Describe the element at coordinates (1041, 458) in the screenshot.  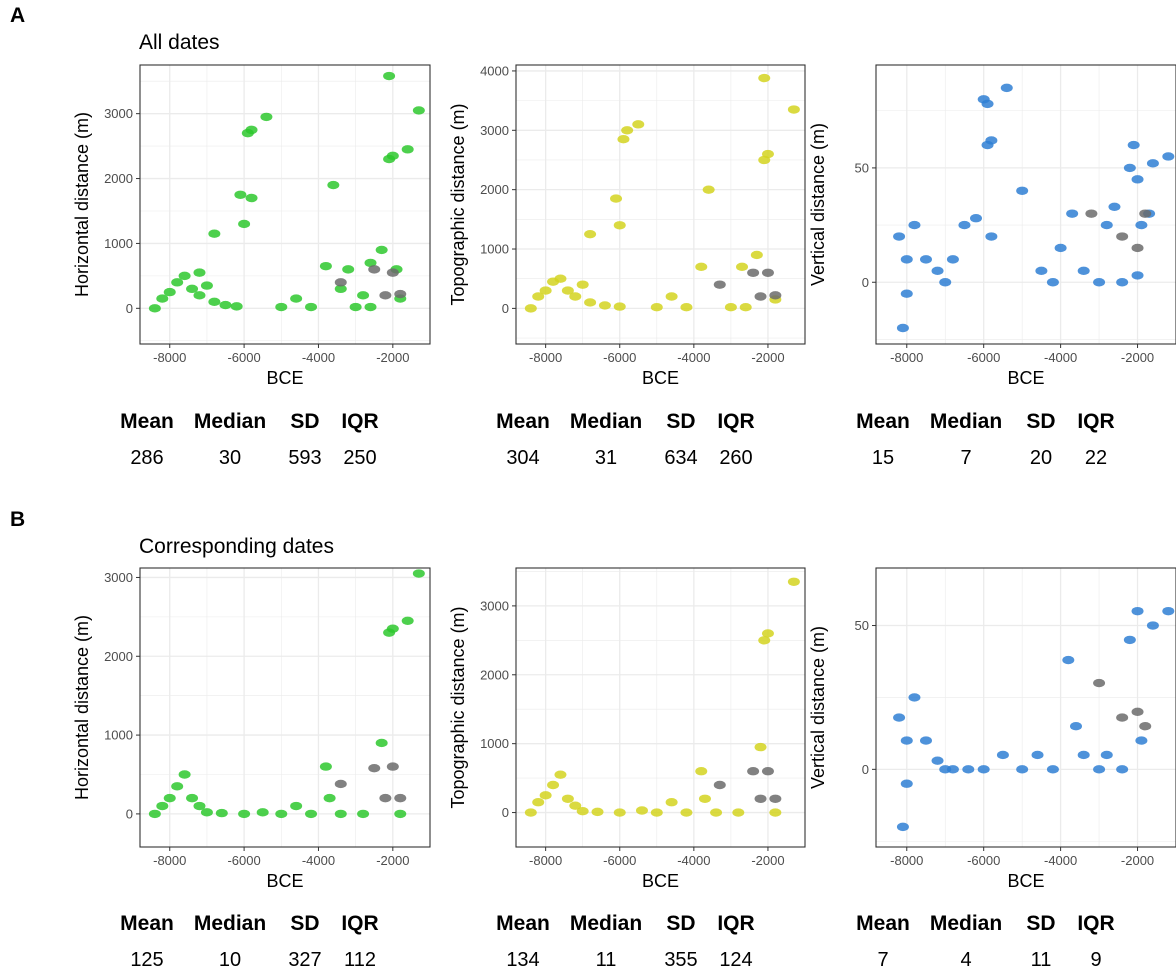
I see `stat-value-sd: 20` at that location.